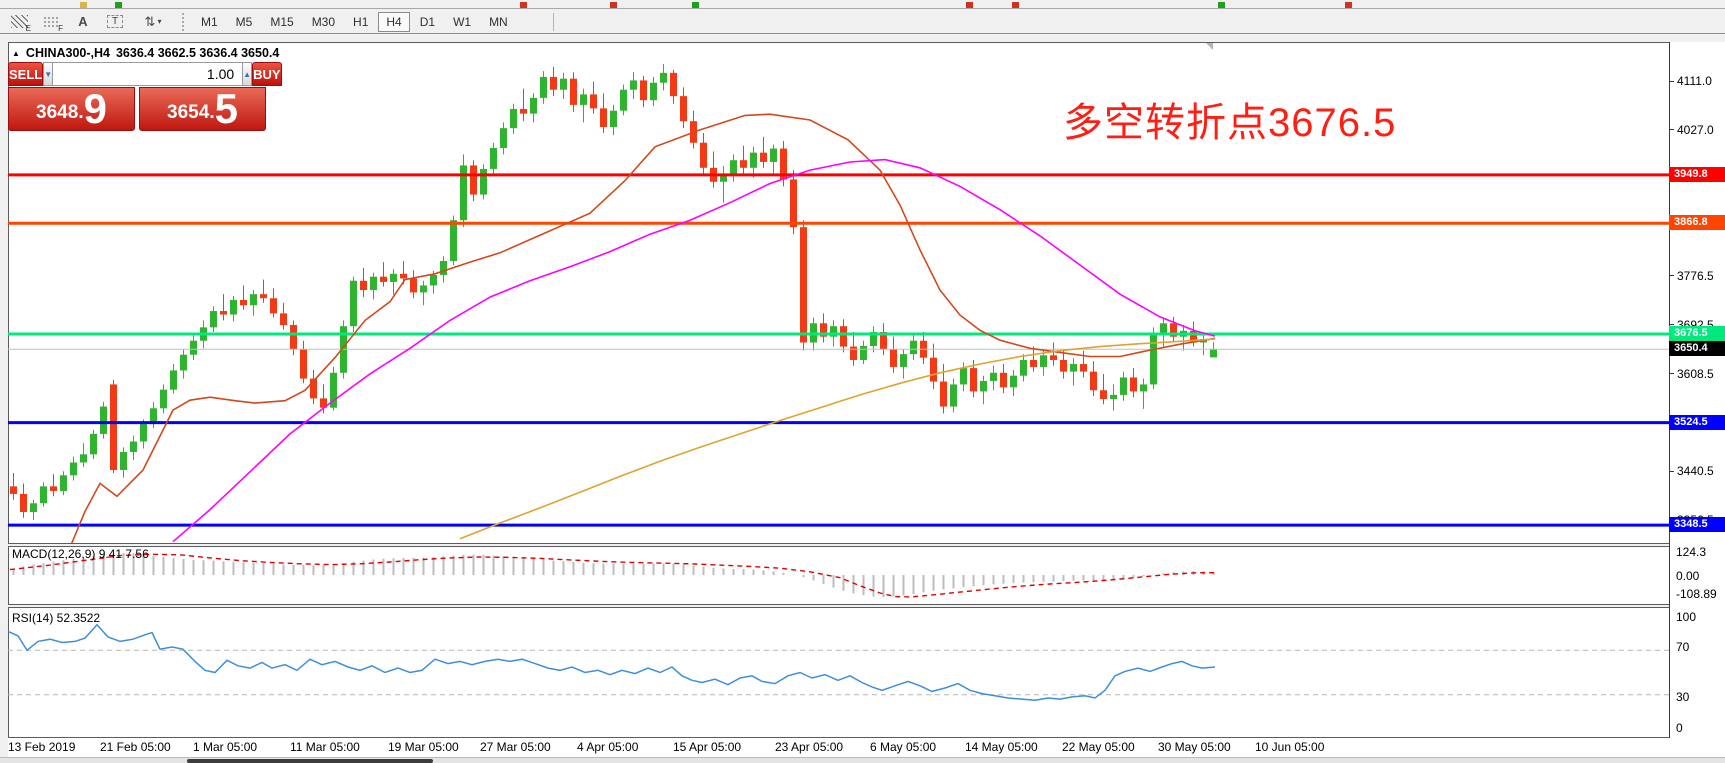  What do you see at coordinates (394, 21) in the screenshot?
I see `timeframe-button-H4: H4` at bounding box center [394, 21].